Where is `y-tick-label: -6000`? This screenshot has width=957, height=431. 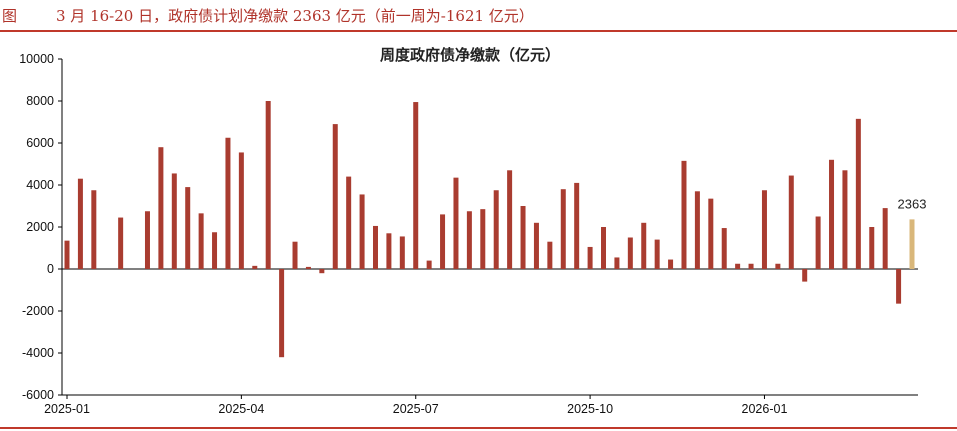 y-tick-label: -6000 is located at coordinates (38, 395).